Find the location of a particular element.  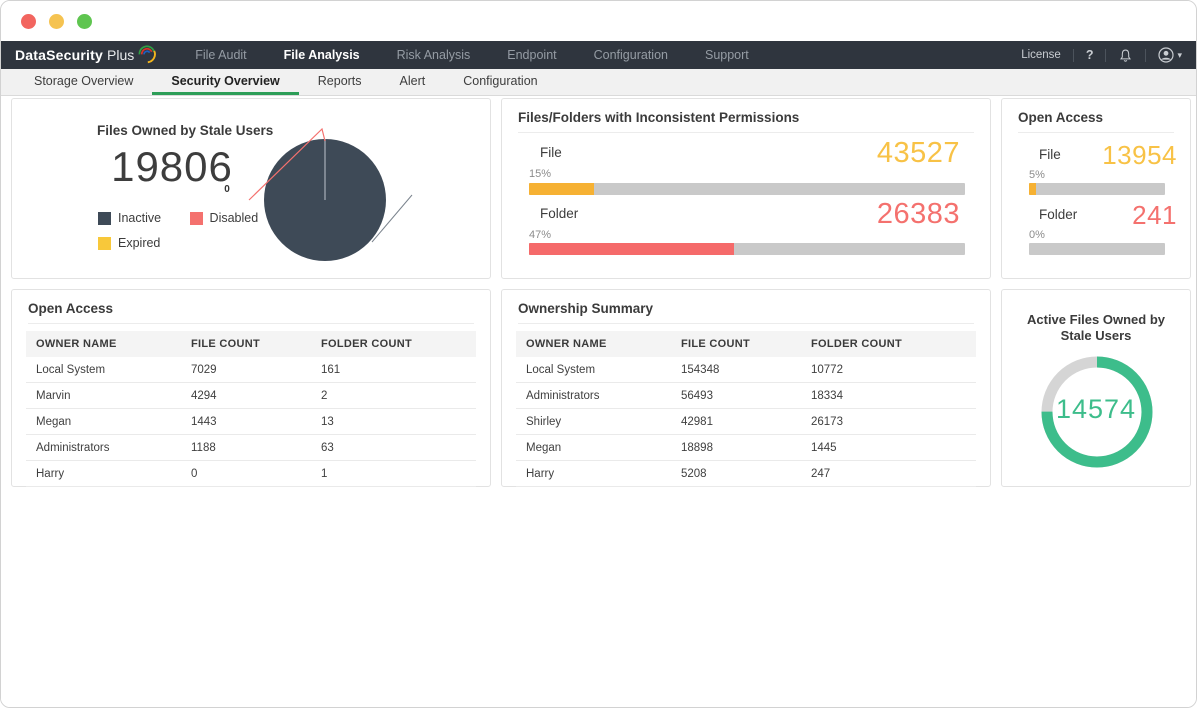

tab-reports: Reports is located at coordinates (339, 80).